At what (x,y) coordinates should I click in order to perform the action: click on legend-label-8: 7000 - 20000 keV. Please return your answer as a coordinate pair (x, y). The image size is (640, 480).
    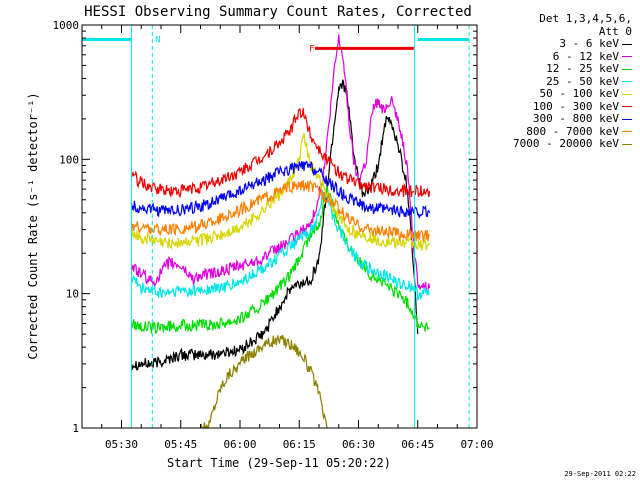
    Looking at the image, I should click on (566, 143).